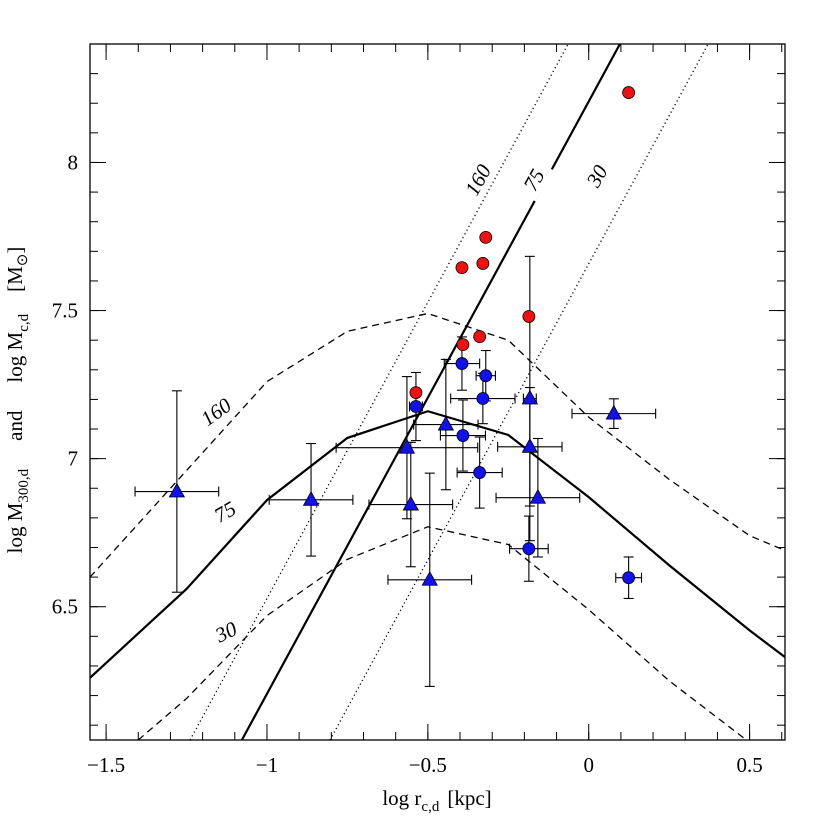 This screenshot has height=830, width=830. What do you see at coordinates (15, 527) in the screenshot?
I see `y-label-left: log M` at bounding box center [15, 527].